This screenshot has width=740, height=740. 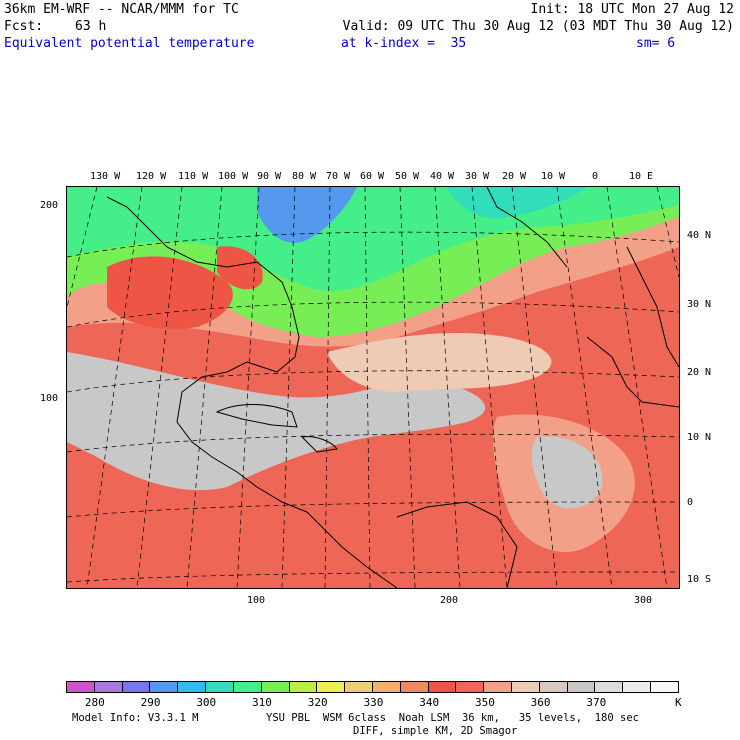 I want to click on field-name: Equivalent potential temperature, so click(x=129, y=43).